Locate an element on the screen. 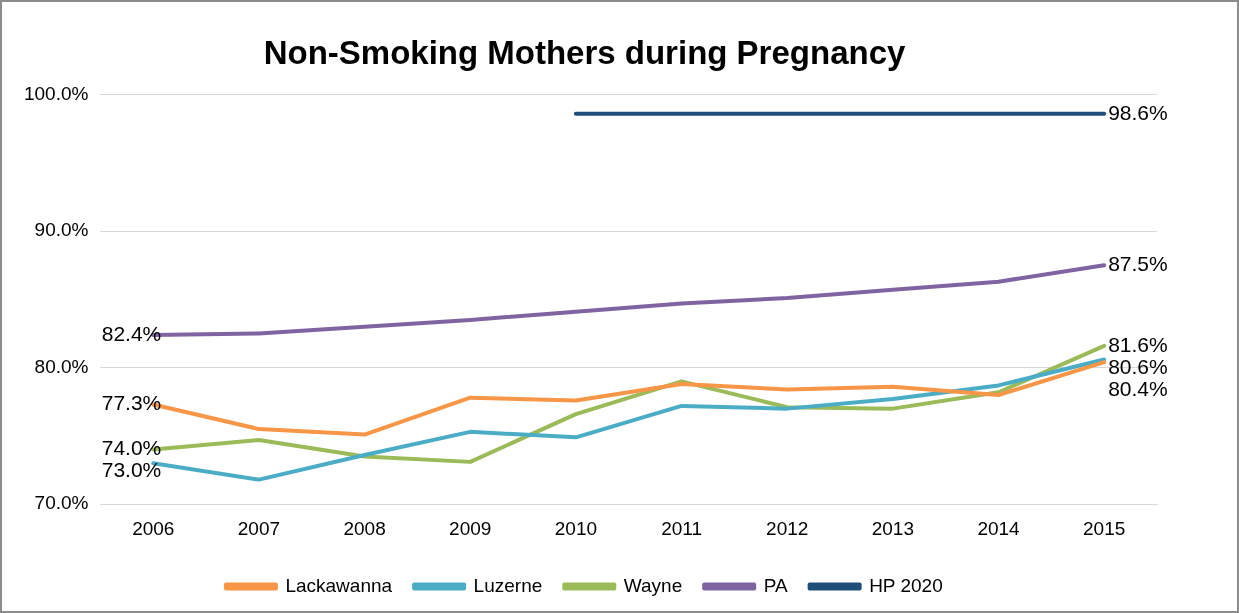 Image resolution: width=1239 pixels, height=613 pixels. legend-label: HP 2020 is located at coordinates (906, 585).